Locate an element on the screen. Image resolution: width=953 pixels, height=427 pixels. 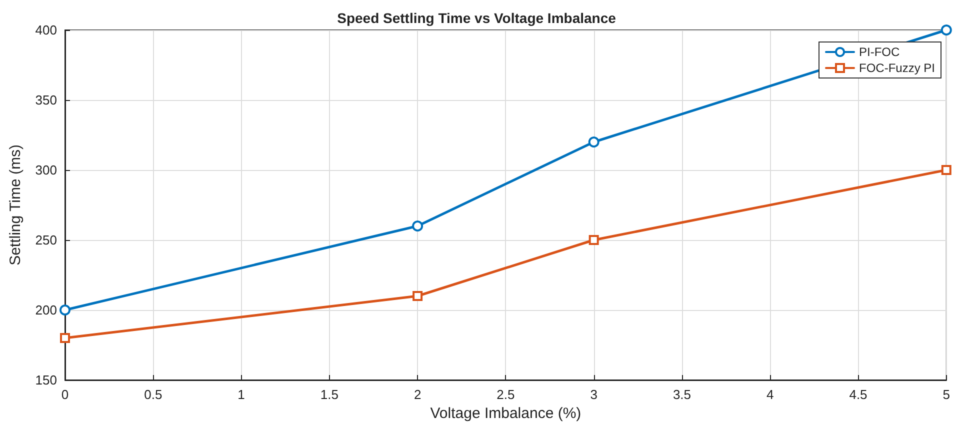
x-tick-label: 1 is located at coordinates (241, 394).